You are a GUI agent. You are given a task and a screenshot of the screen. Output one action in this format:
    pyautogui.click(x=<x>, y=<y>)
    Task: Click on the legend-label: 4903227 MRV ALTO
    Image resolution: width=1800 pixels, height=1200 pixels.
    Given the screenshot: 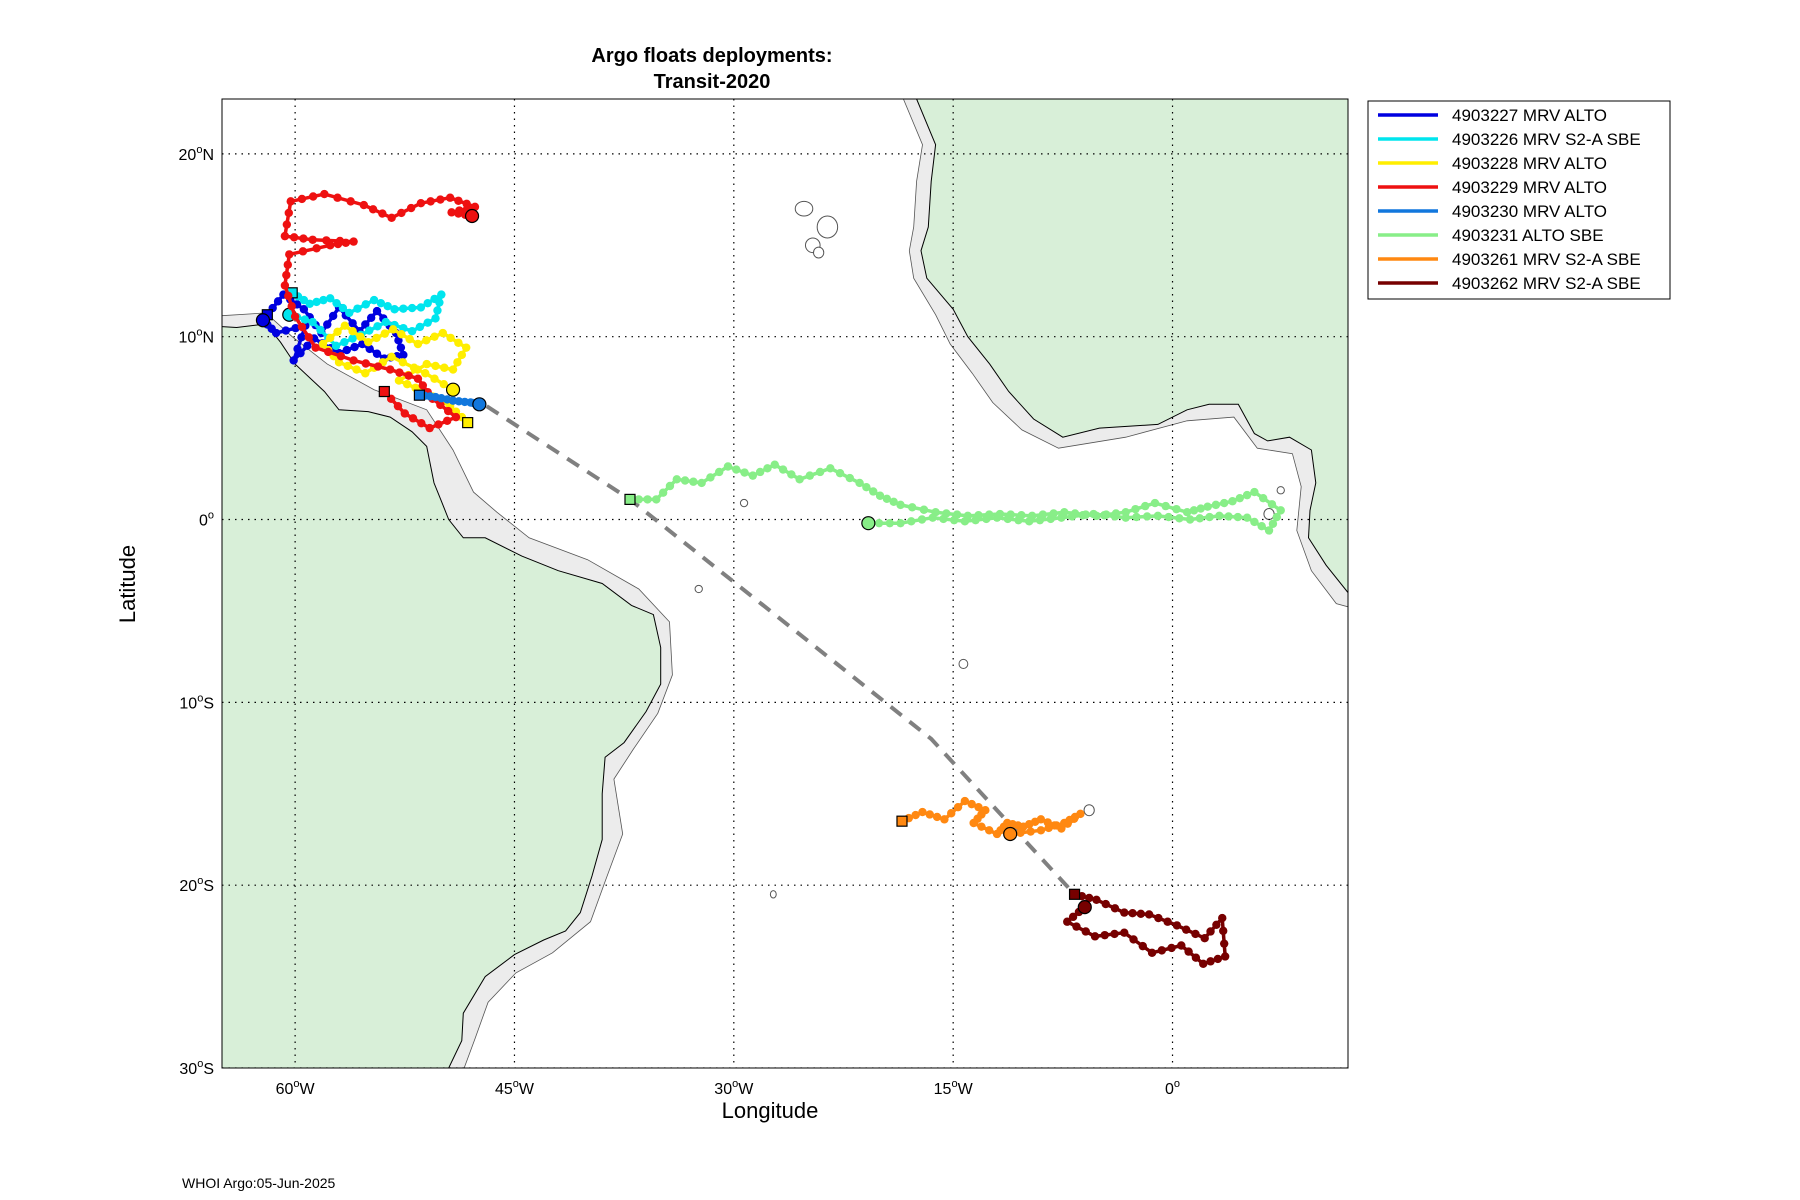 What is the action you would take?
    pyautogui.click(x=1529, y=115)
    